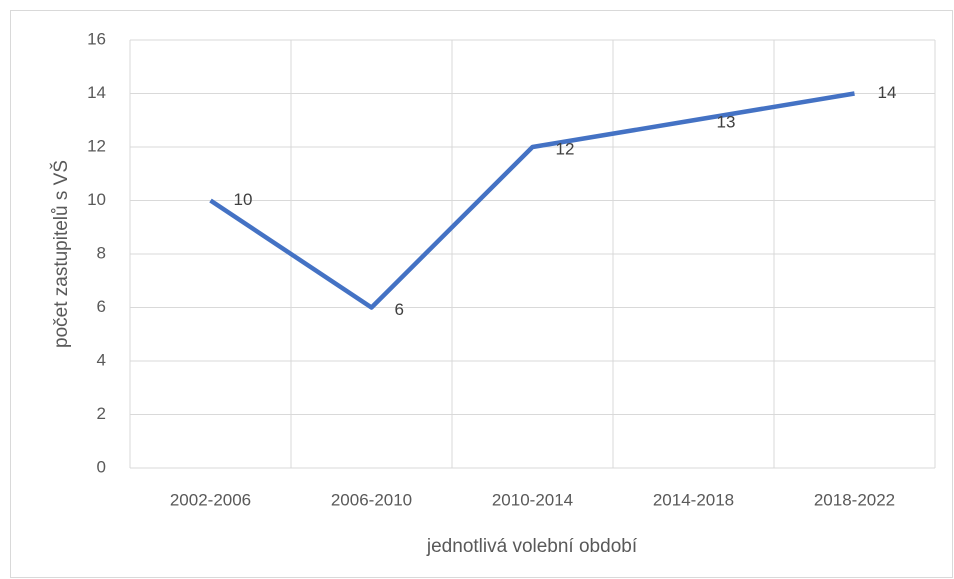 Image resolution: width=954 pixels, height=579 pixels. Describe the element at coordinates (887, 92) in the screenshot. I see `data-label: 14` at that location.